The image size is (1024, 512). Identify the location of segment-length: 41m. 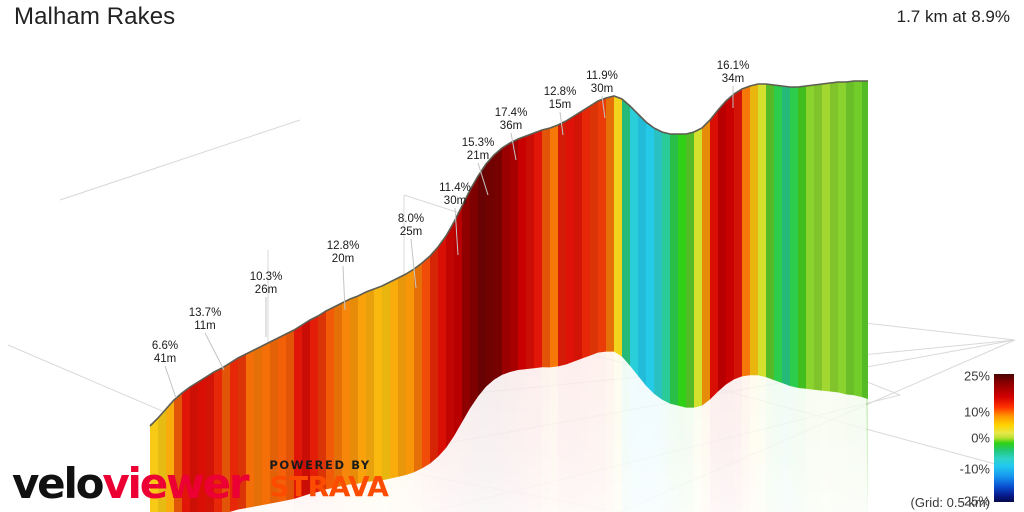
(165, 358).